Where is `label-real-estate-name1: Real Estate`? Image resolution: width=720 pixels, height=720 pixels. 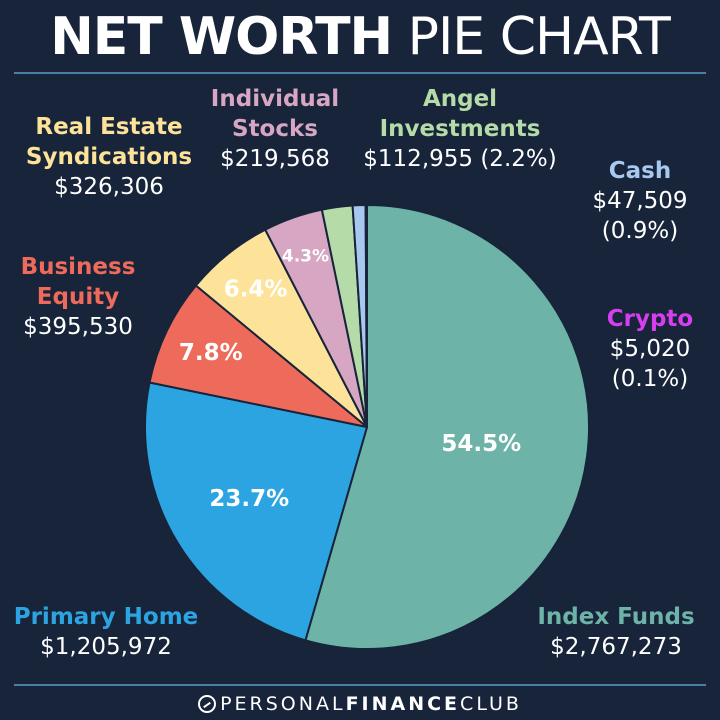 label-real-estate-name1: Real Estate is located at coordinates (109, 127).